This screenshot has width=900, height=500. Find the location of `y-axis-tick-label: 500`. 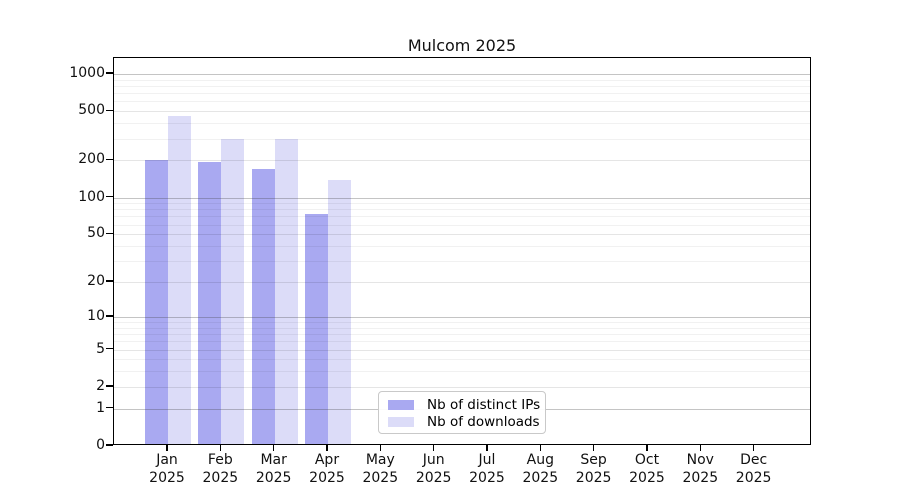

y-axis-tick-label: 500 is located at coordinates (91, 110).